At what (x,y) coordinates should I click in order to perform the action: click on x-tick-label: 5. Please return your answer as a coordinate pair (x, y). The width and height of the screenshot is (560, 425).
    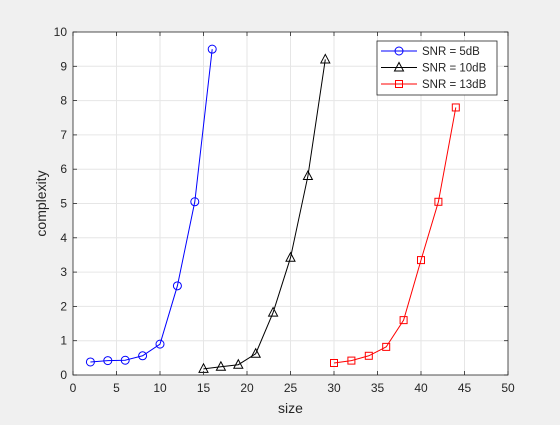
    Looking at the image, I should click on (116, 388).